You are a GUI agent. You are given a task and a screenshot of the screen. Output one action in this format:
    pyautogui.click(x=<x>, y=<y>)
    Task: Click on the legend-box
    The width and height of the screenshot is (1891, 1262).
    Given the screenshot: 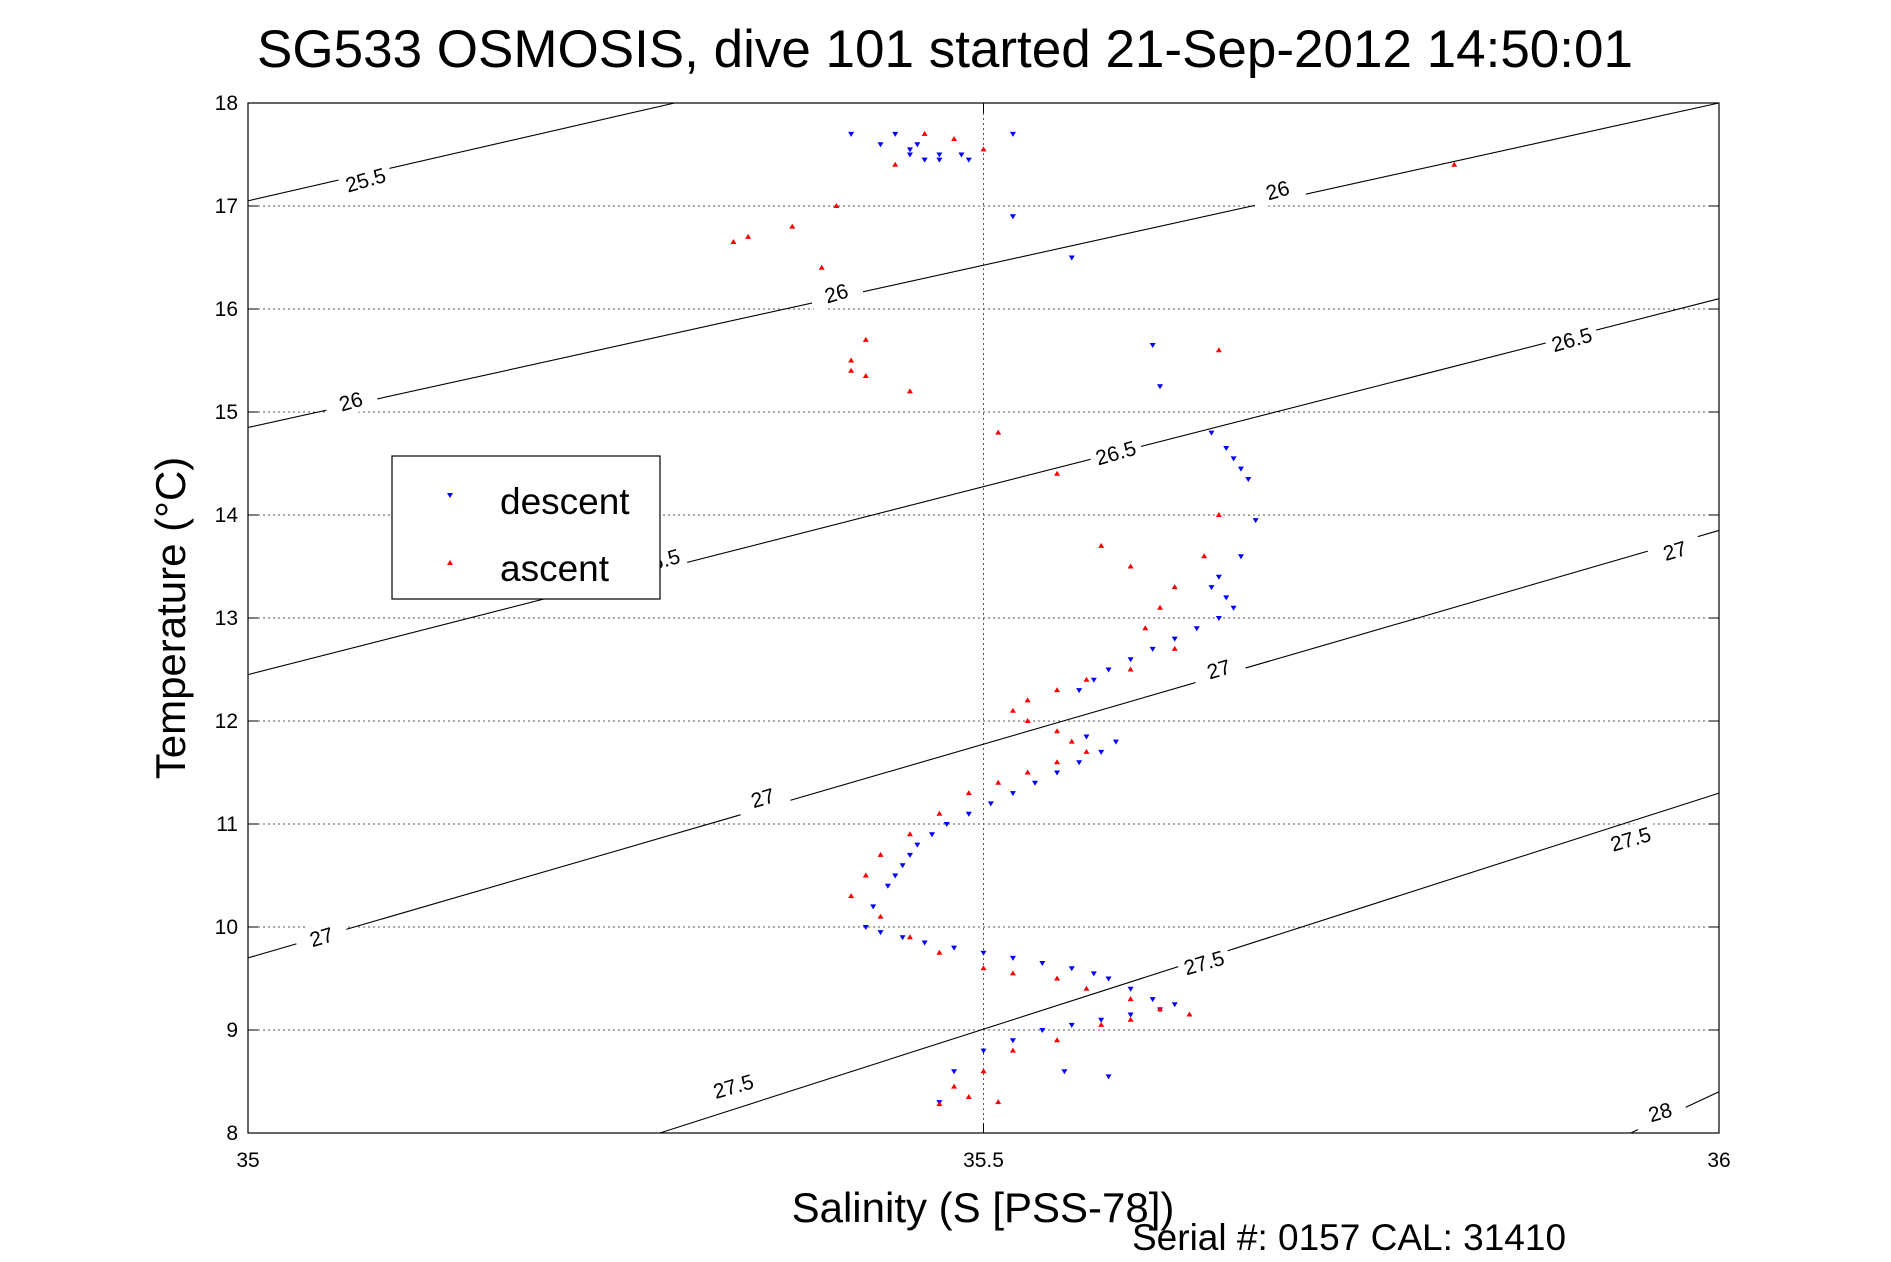 What is the action you would take?
    pyautogui.click(x=526, y=527)
    